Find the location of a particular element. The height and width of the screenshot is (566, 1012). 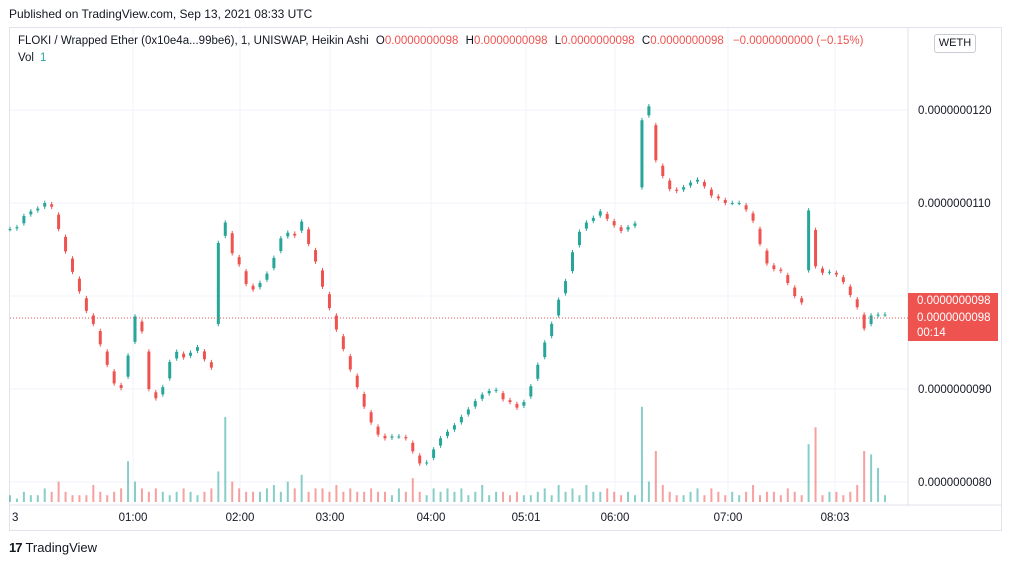

x-tick-label: 04:00 is located at coordinates (431, 518).